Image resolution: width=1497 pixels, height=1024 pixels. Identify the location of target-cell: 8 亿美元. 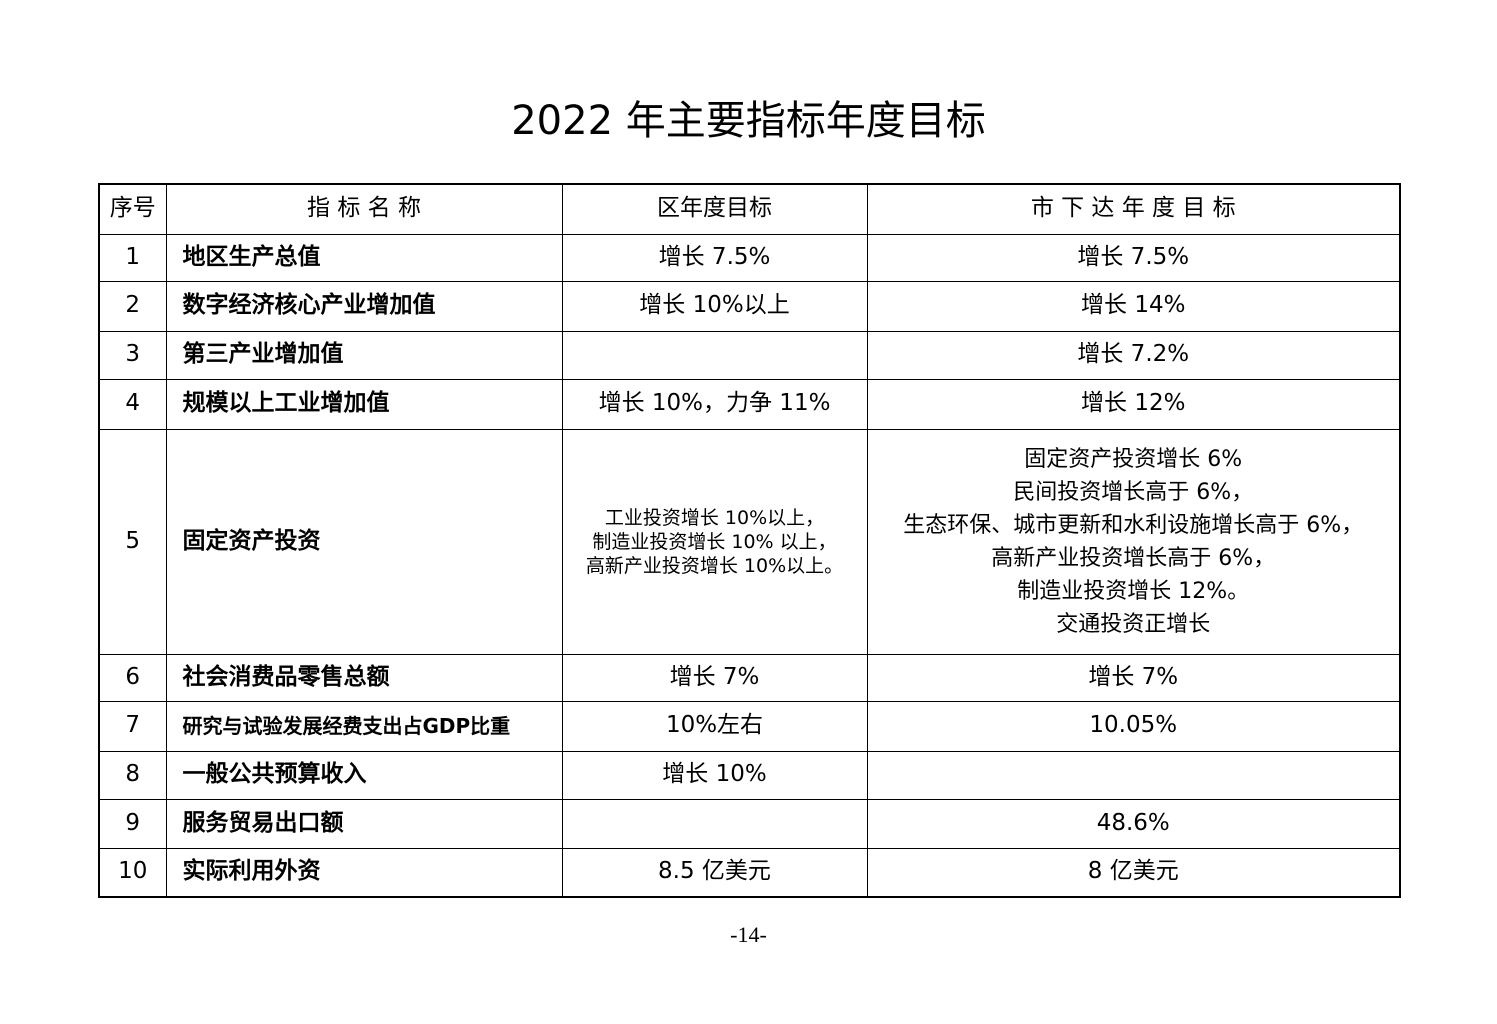
(1133, 872).